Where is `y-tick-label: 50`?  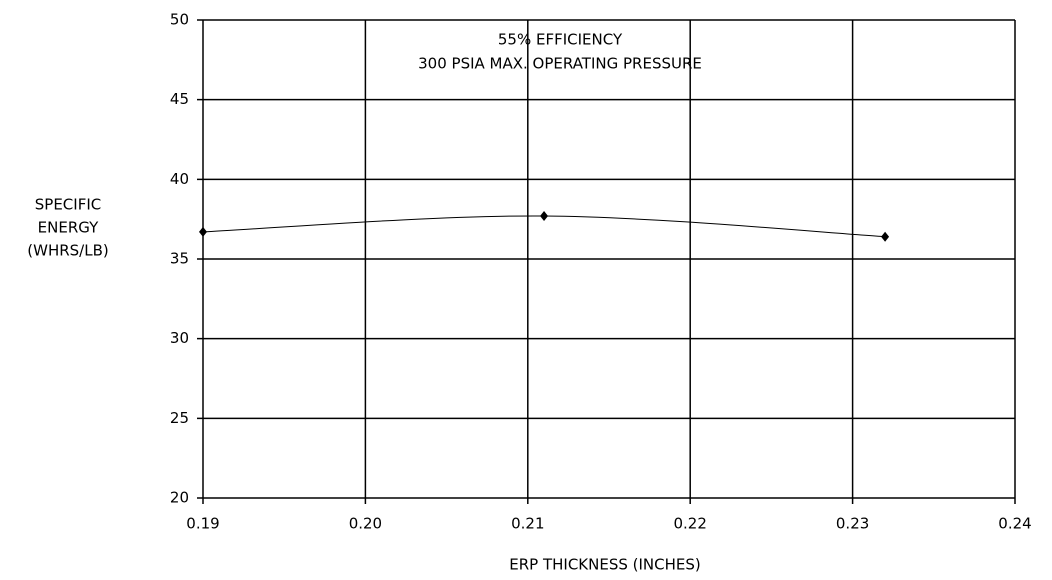 y-tick-label: 50 is located at coordinates (179, 20).